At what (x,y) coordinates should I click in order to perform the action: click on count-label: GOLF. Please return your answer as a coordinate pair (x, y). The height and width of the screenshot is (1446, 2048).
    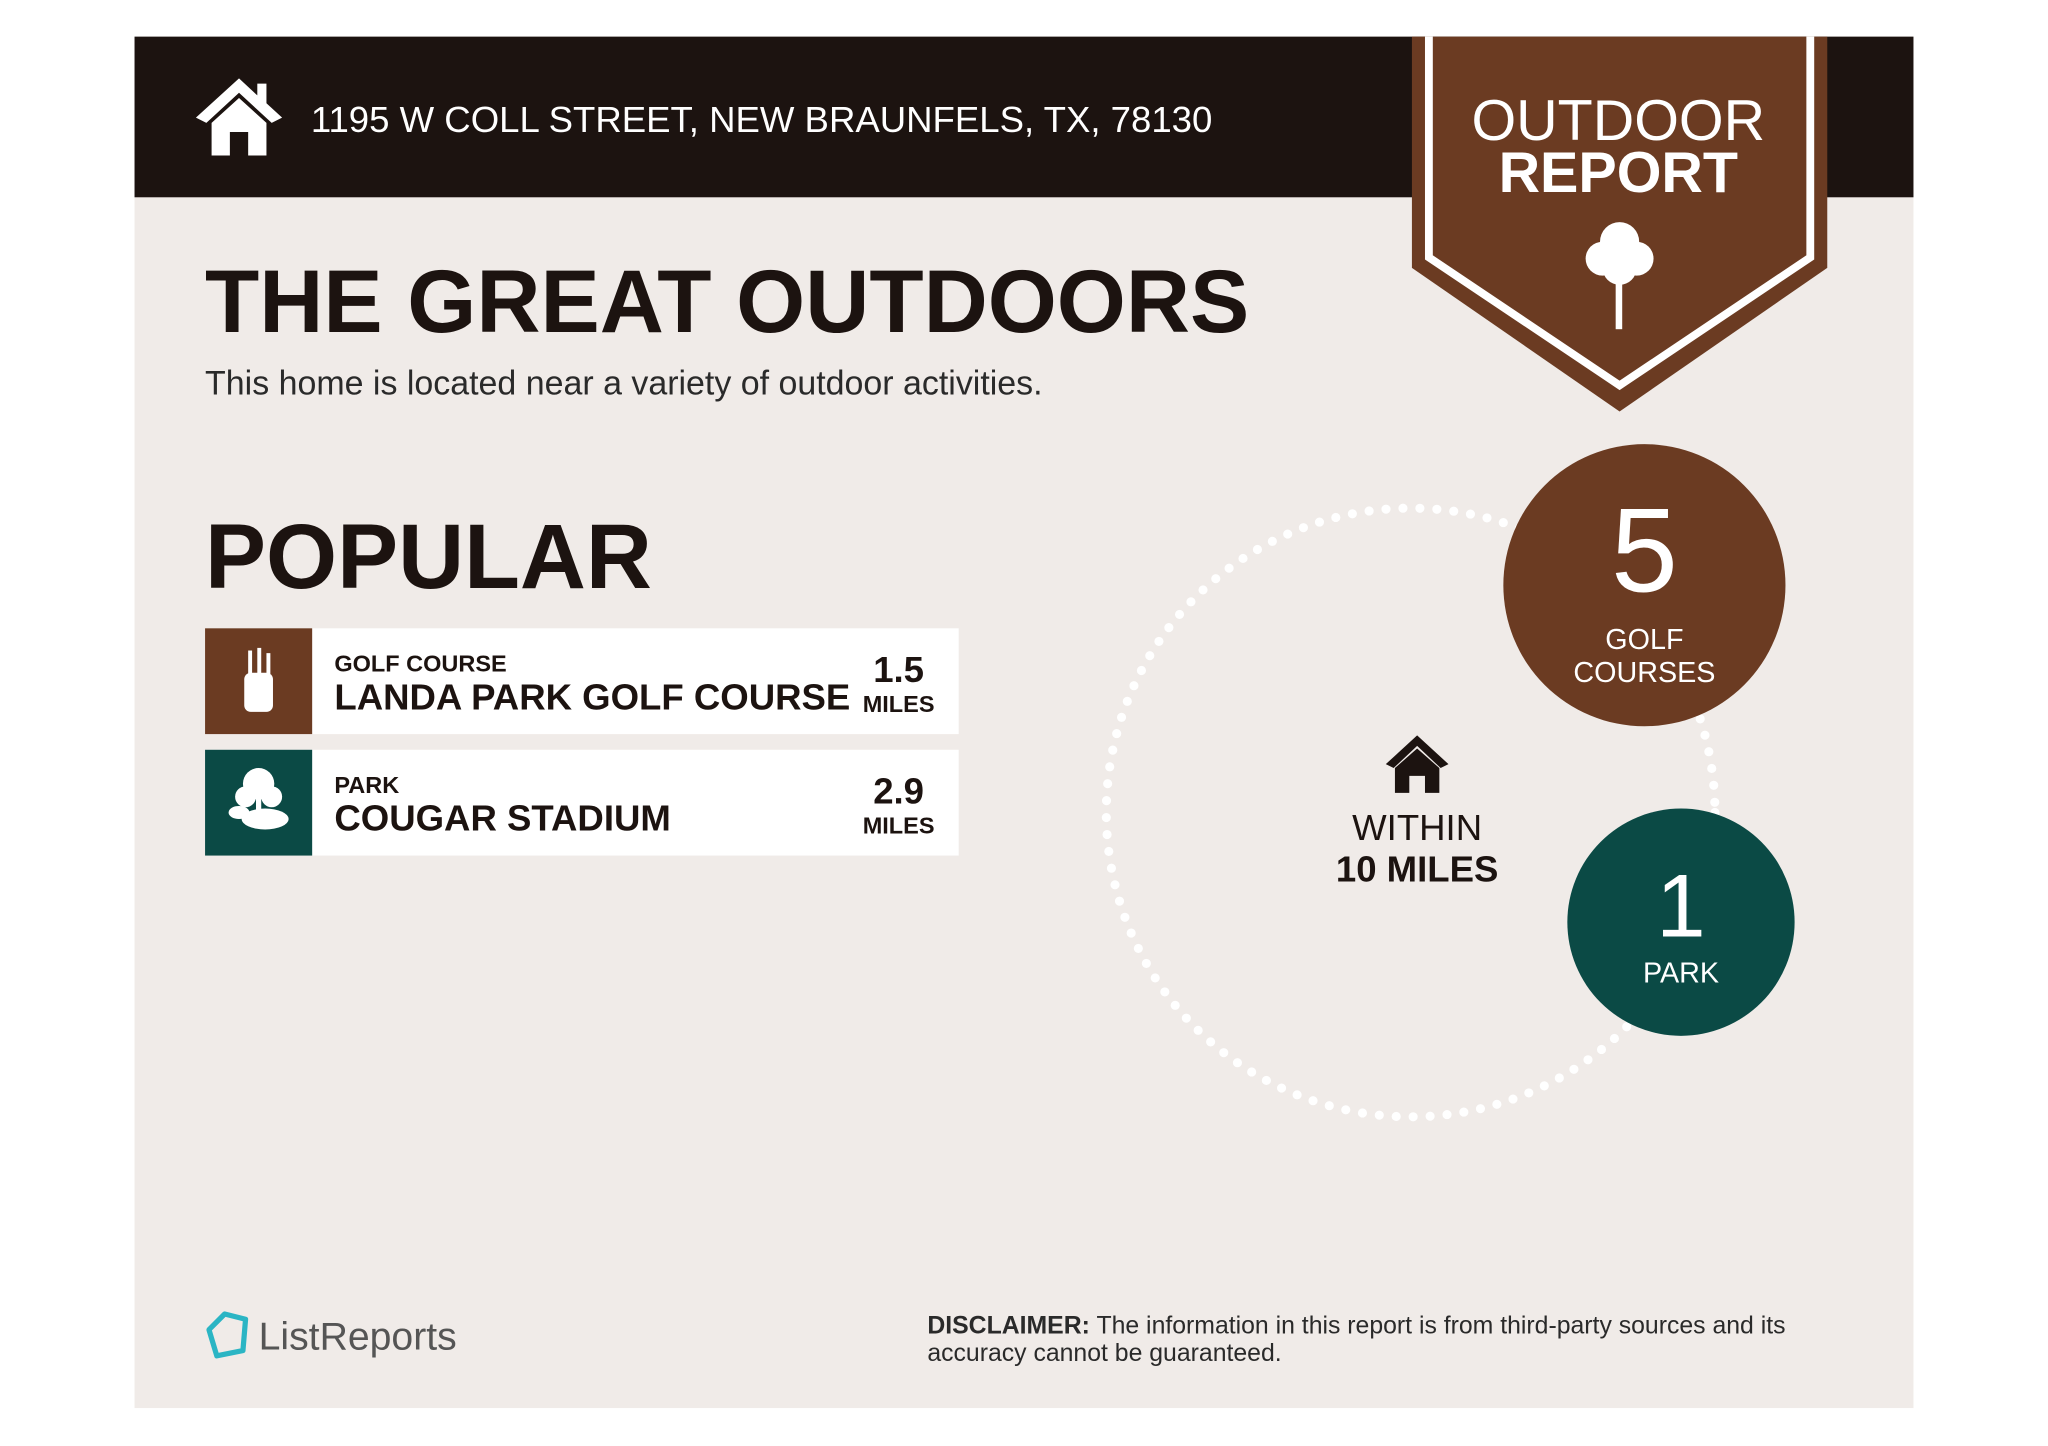
    Looking at the image, I should click on (1644, 640).